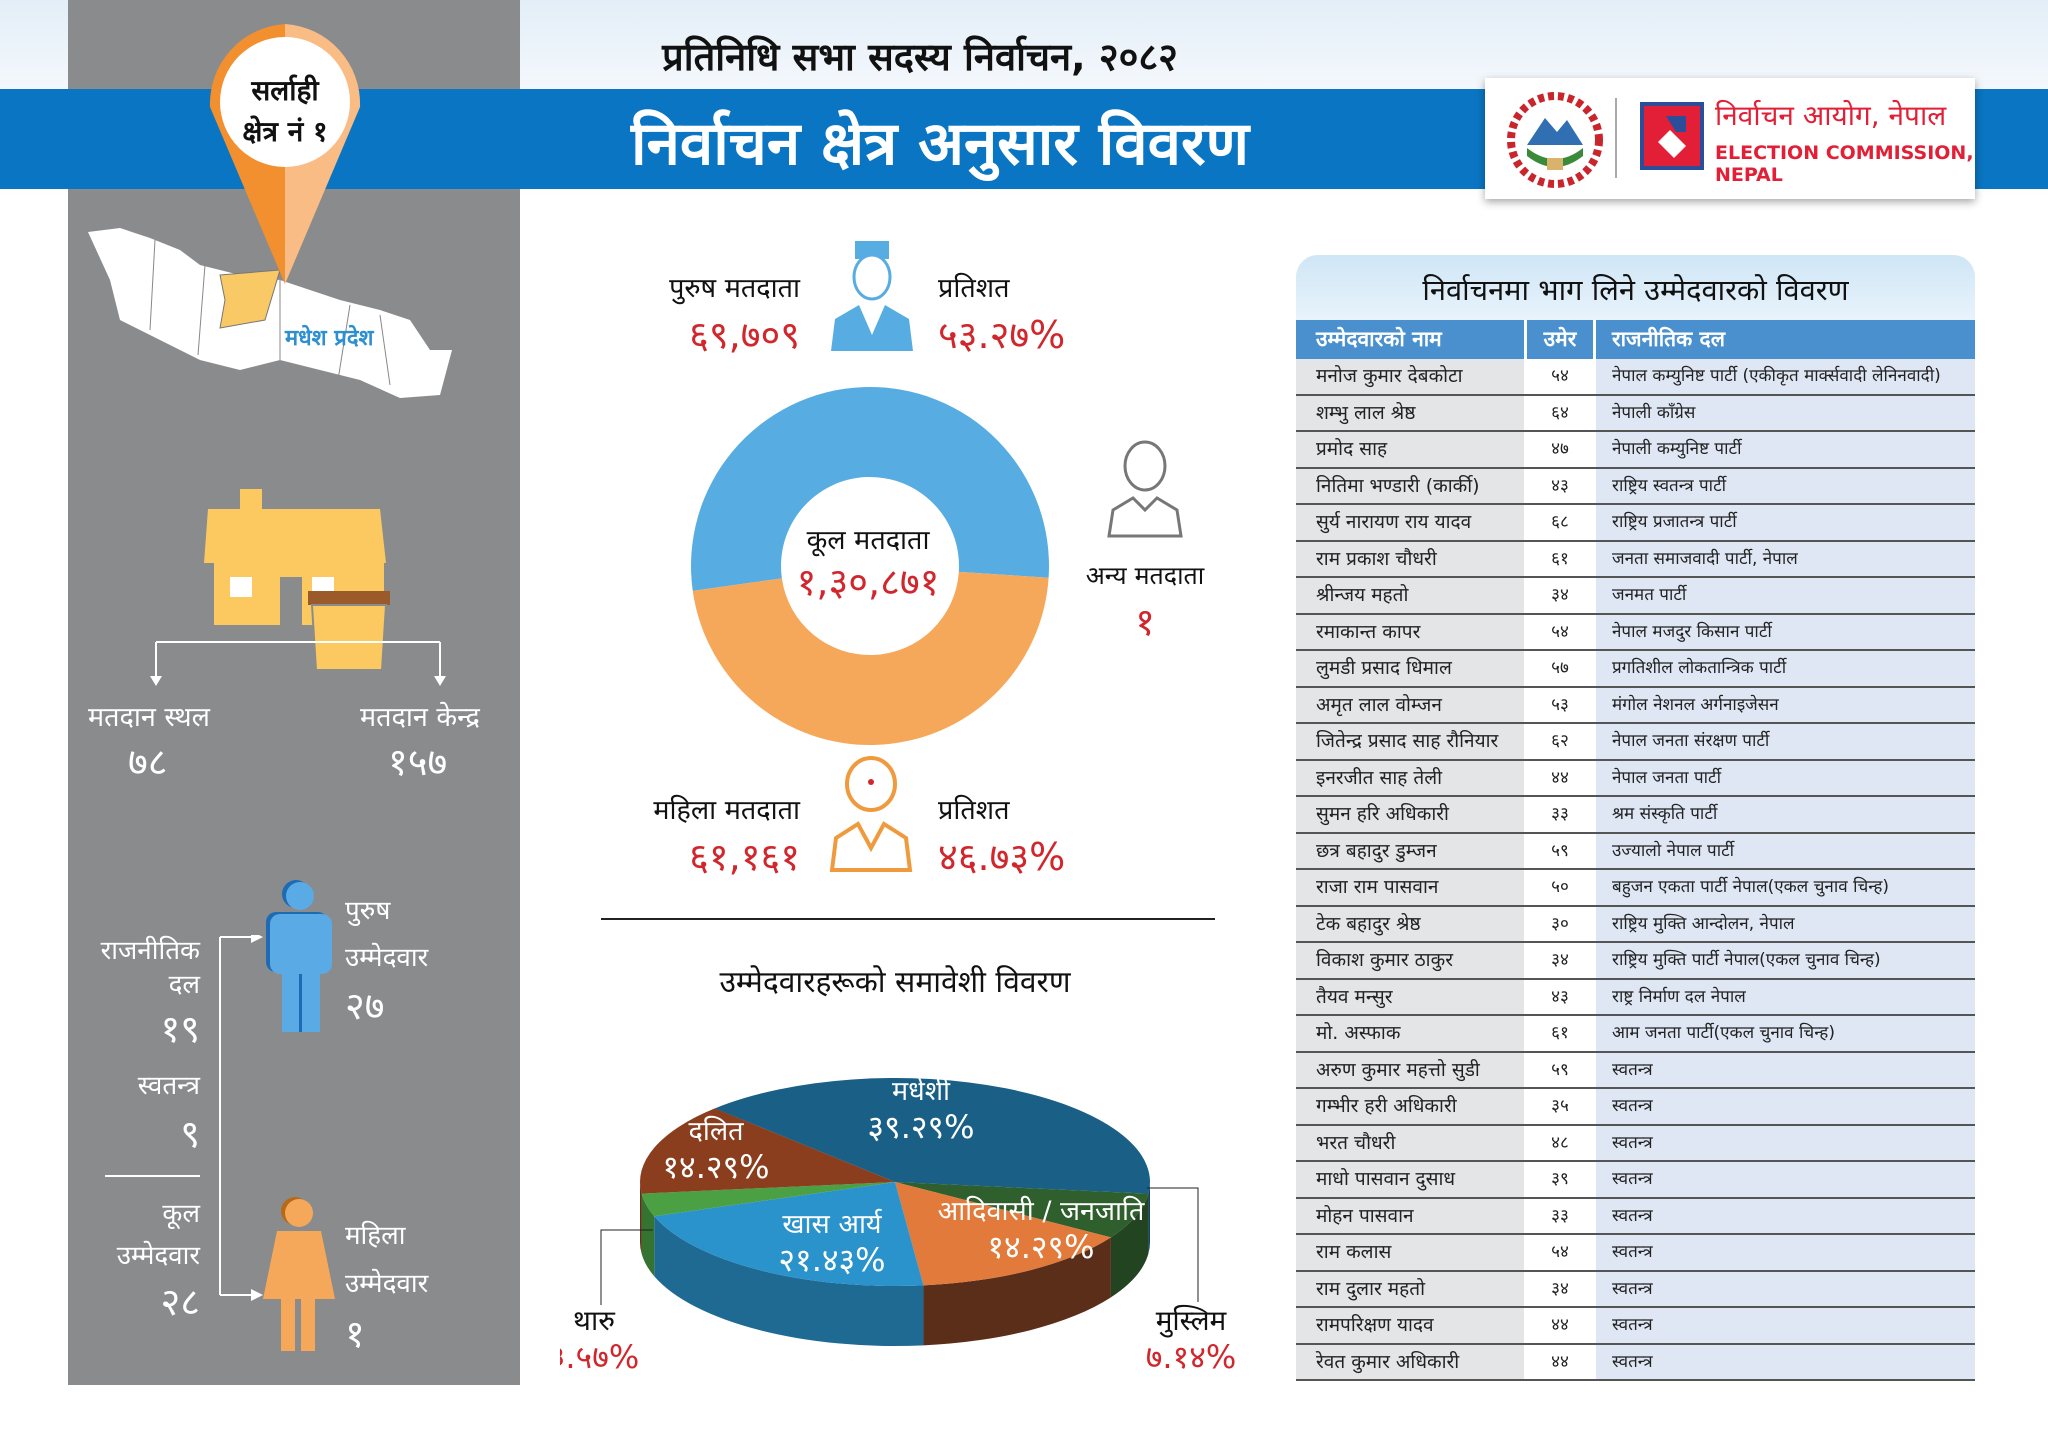 This screenshot has height=1448, width=2048. Describe the element at coordinates (1560, 1179) in the screenshot. I see `candidate-age: ३९` at that location.